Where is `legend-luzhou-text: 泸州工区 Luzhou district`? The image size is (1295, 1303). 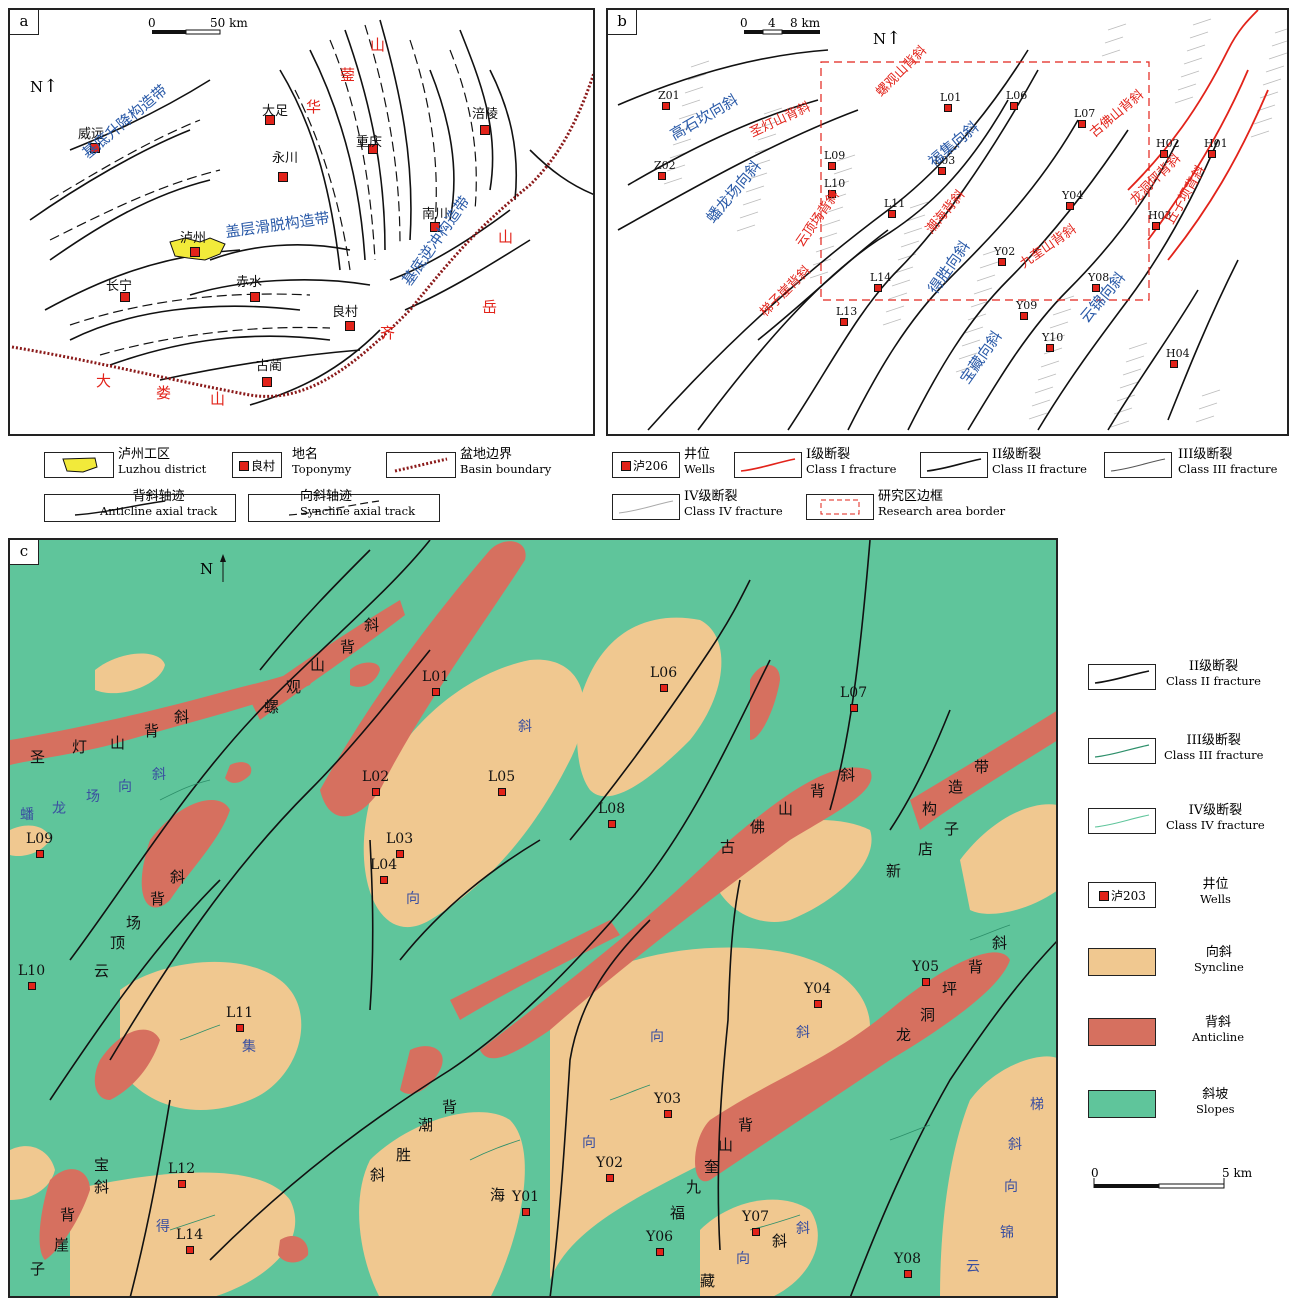 legend-luzhou-text: 泸州工区 Luzhou district is located at coordinates (162, 462).